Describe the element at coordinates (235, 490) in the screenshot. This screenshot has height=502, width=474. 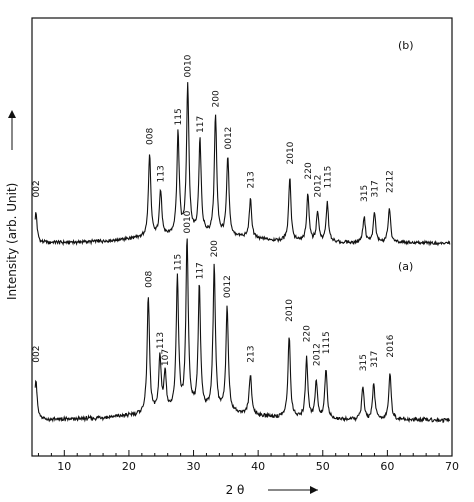
I see `x-axis-title: 2 θ` at that location.